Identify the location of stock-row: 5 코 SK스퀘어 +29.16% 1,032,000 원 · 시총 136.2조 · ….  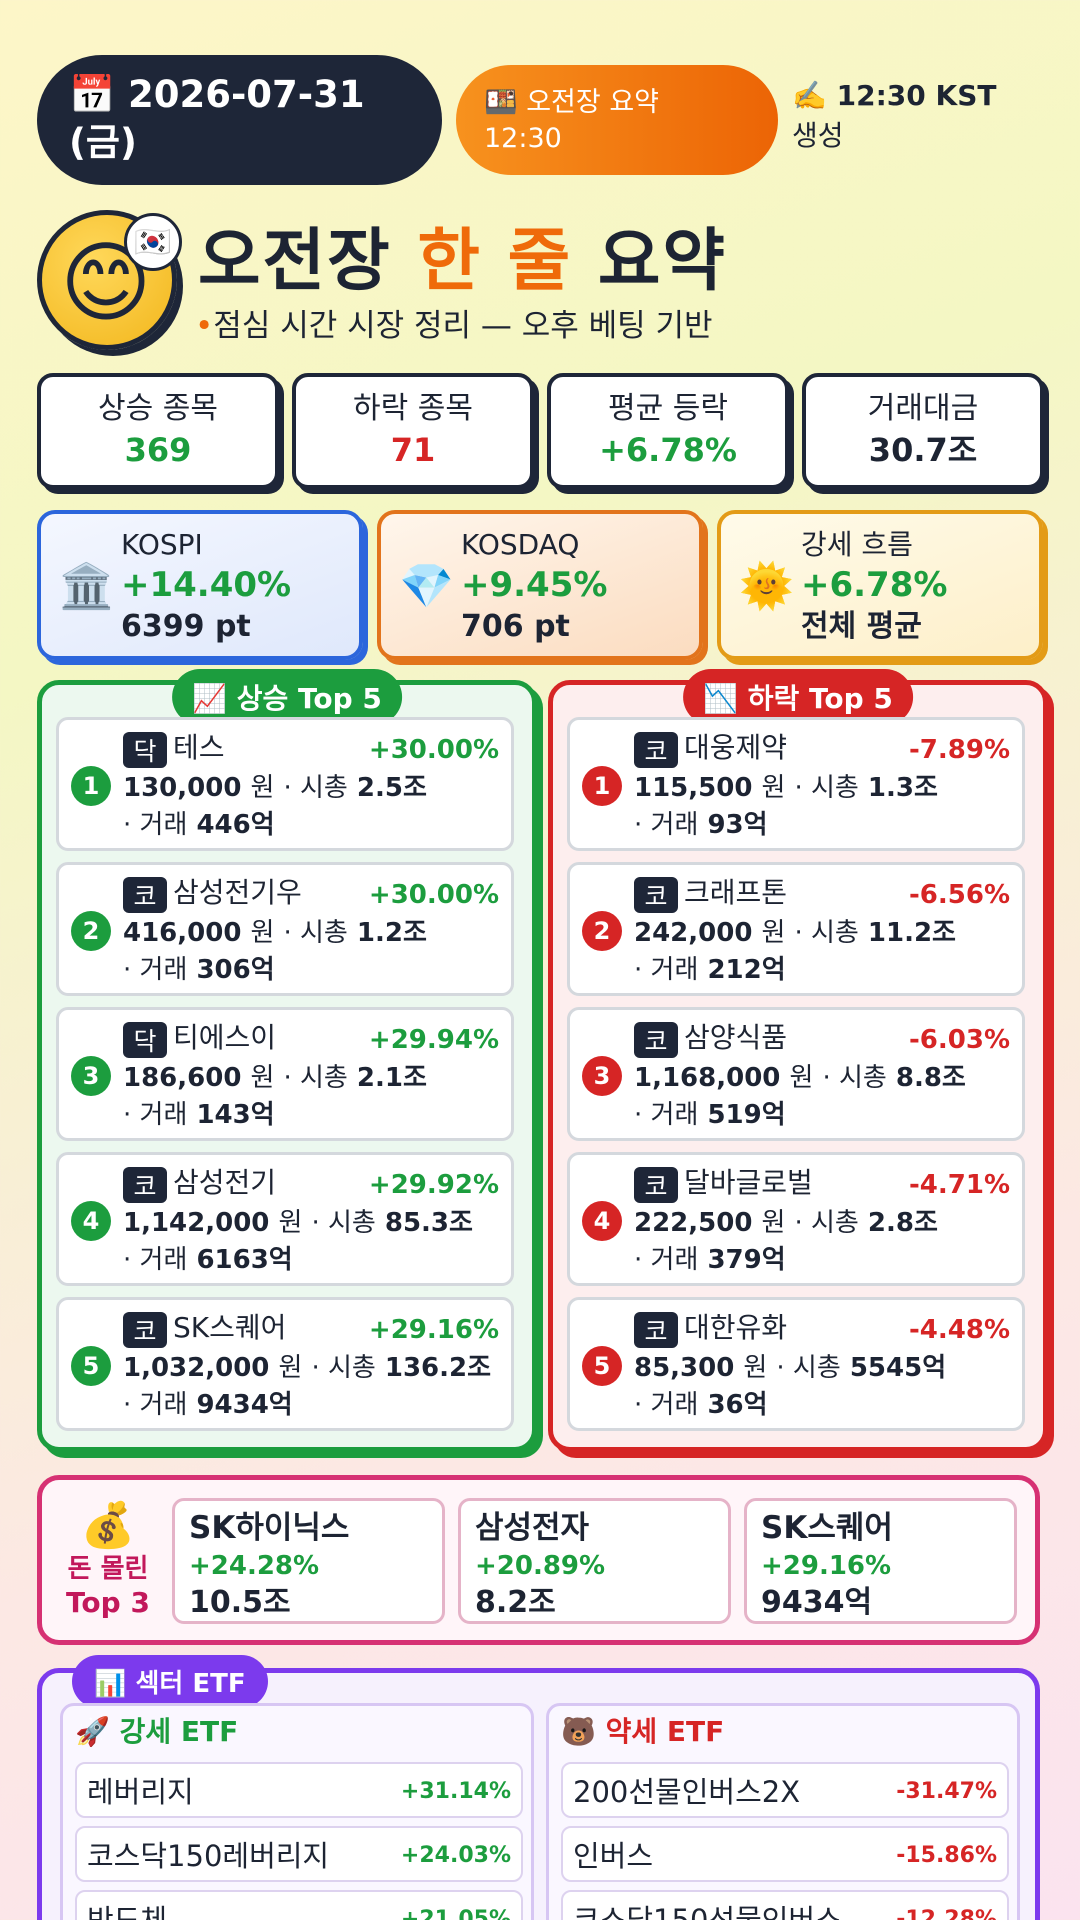
(285, 1364).